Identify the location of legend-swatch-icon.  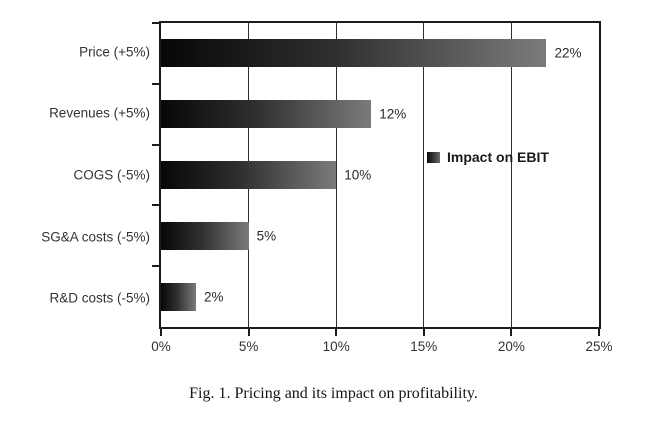
(433, 157).